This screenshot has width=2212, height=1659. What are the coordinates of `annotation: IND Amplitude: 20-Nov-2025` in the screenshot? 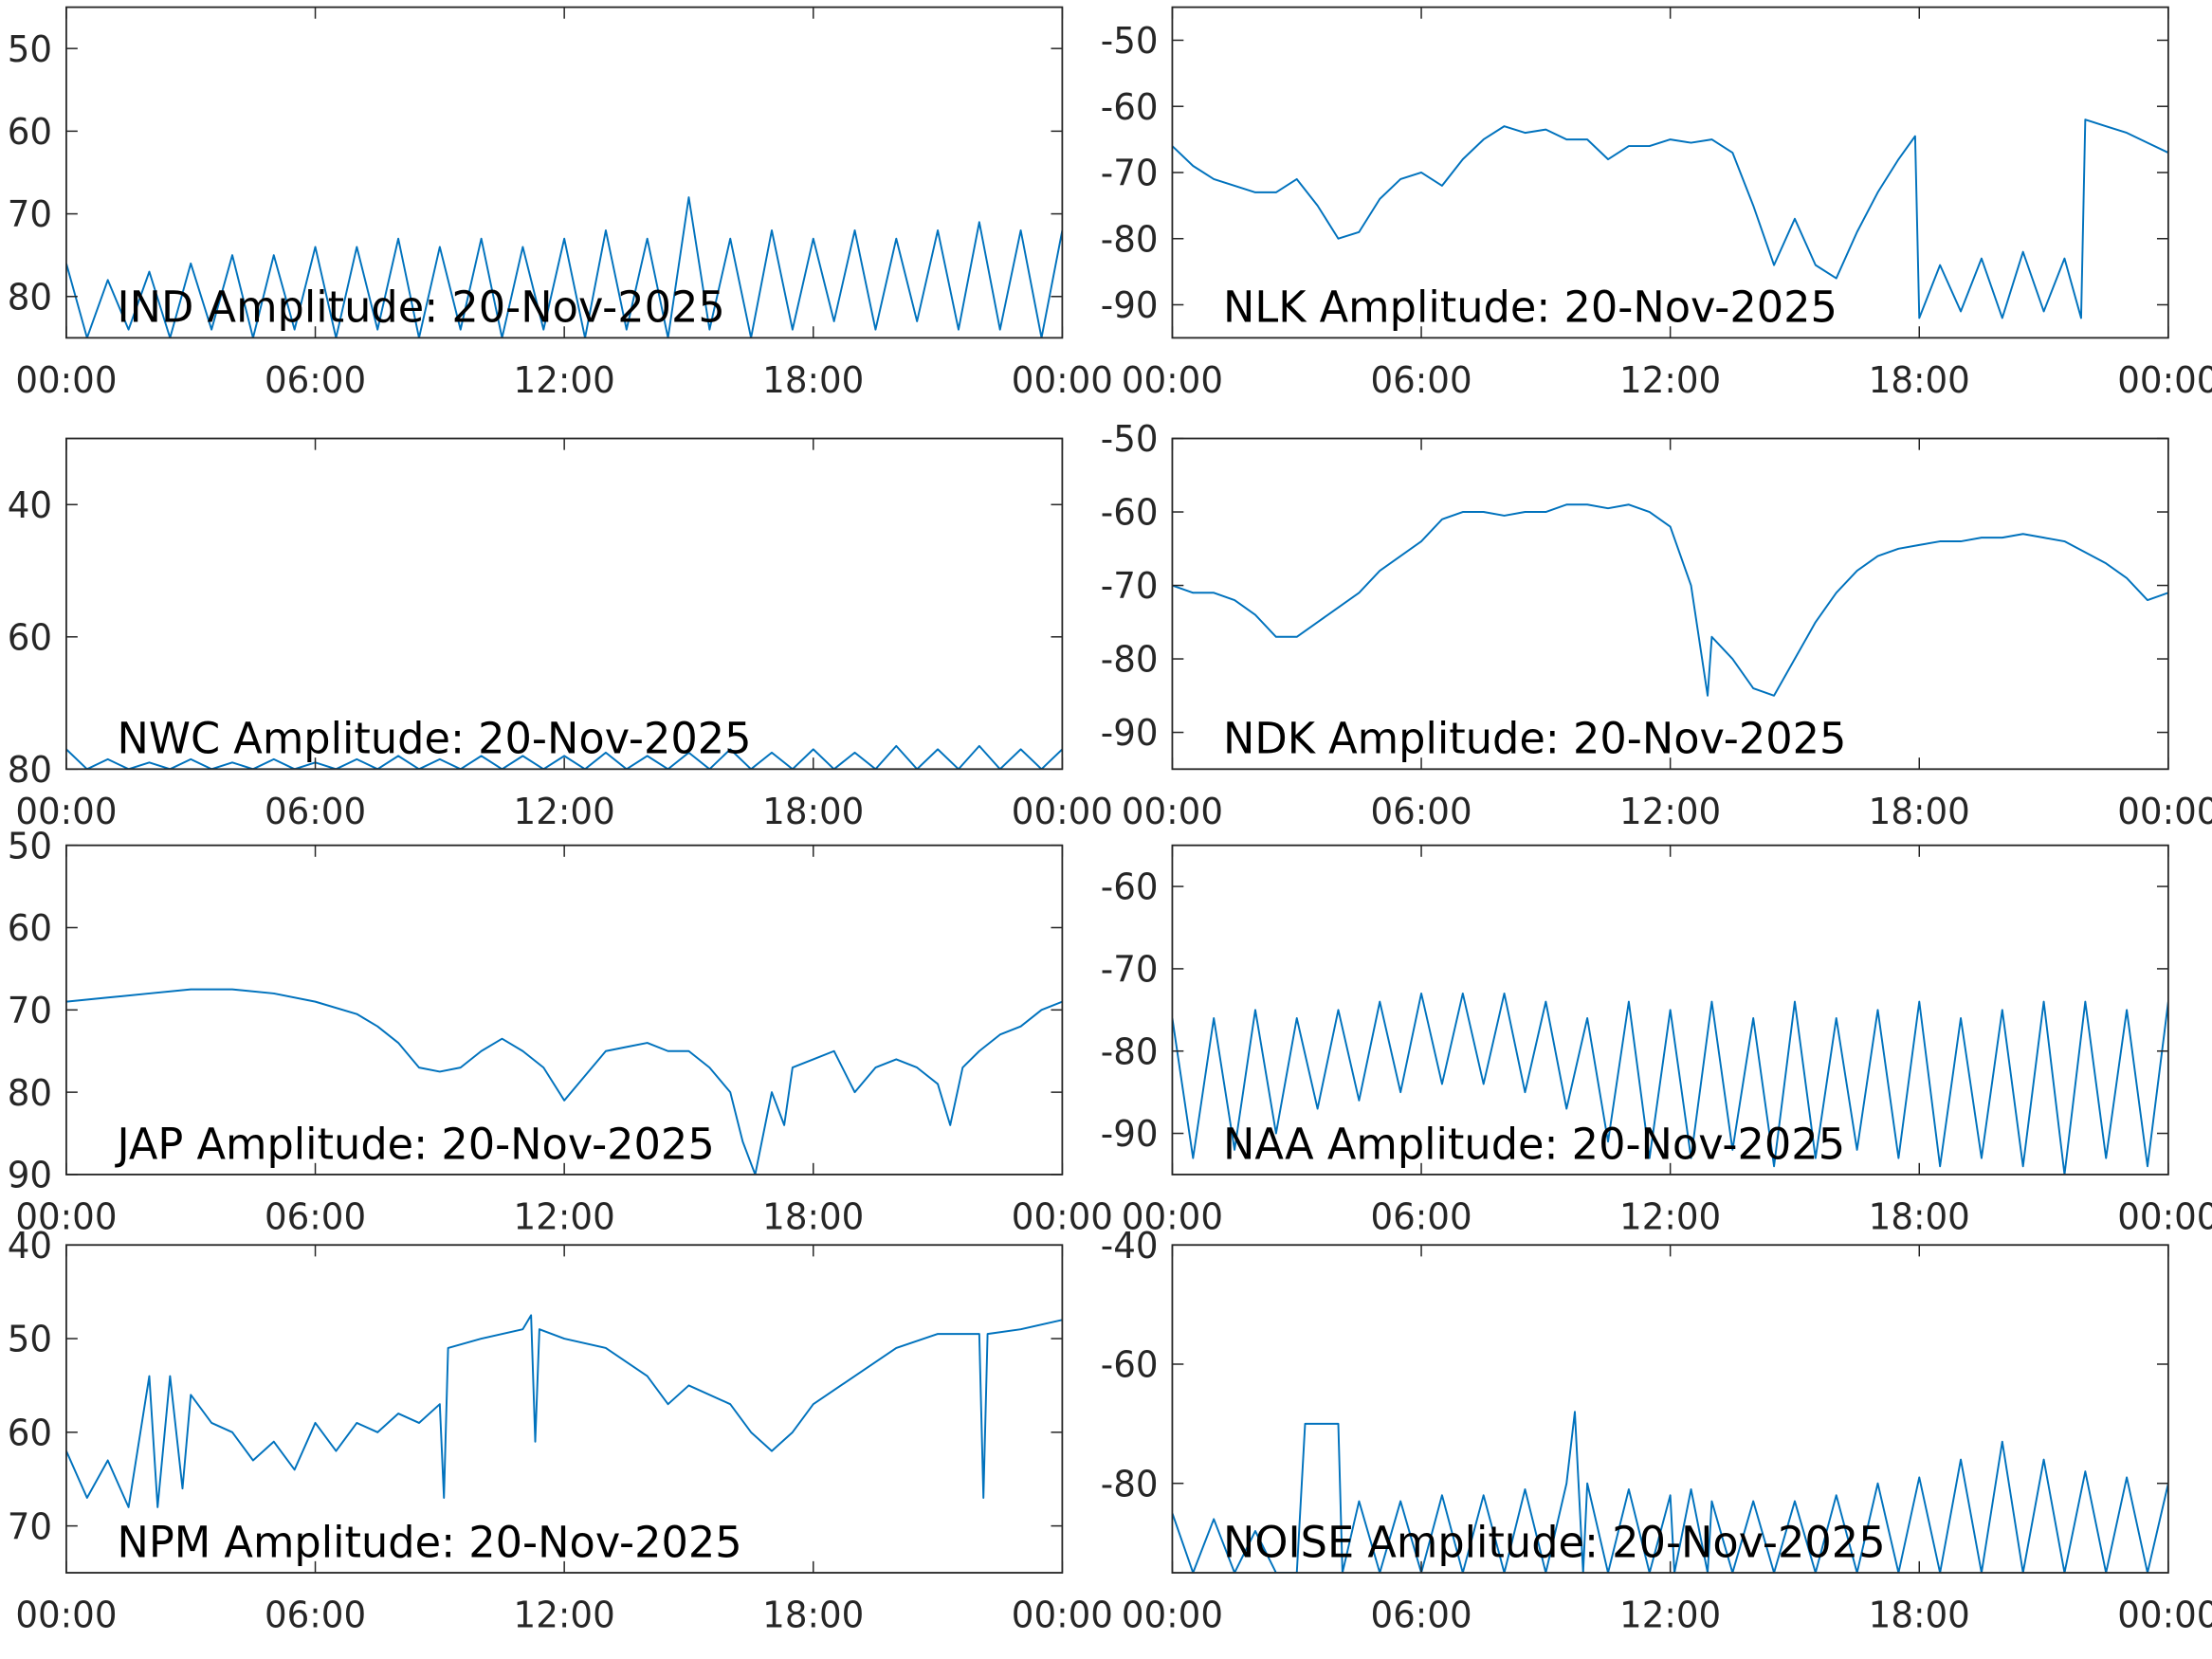 It's located at (420, 307).